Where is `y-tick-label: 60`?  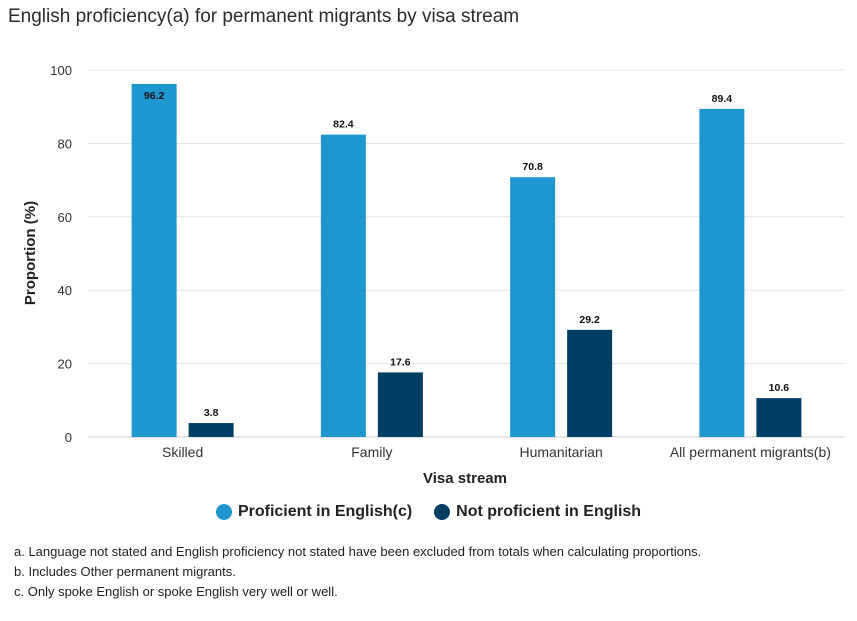
y-tick-label: 60 is located at coordinates (65, 217).